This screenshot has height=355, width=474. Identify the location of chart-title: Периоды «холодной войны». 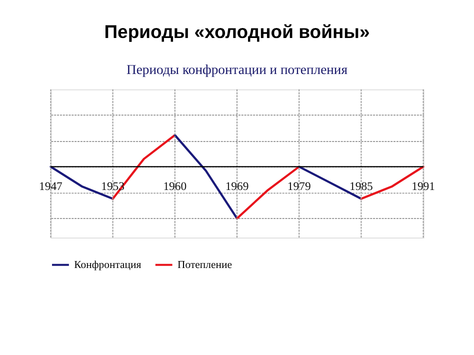
(237, 31).